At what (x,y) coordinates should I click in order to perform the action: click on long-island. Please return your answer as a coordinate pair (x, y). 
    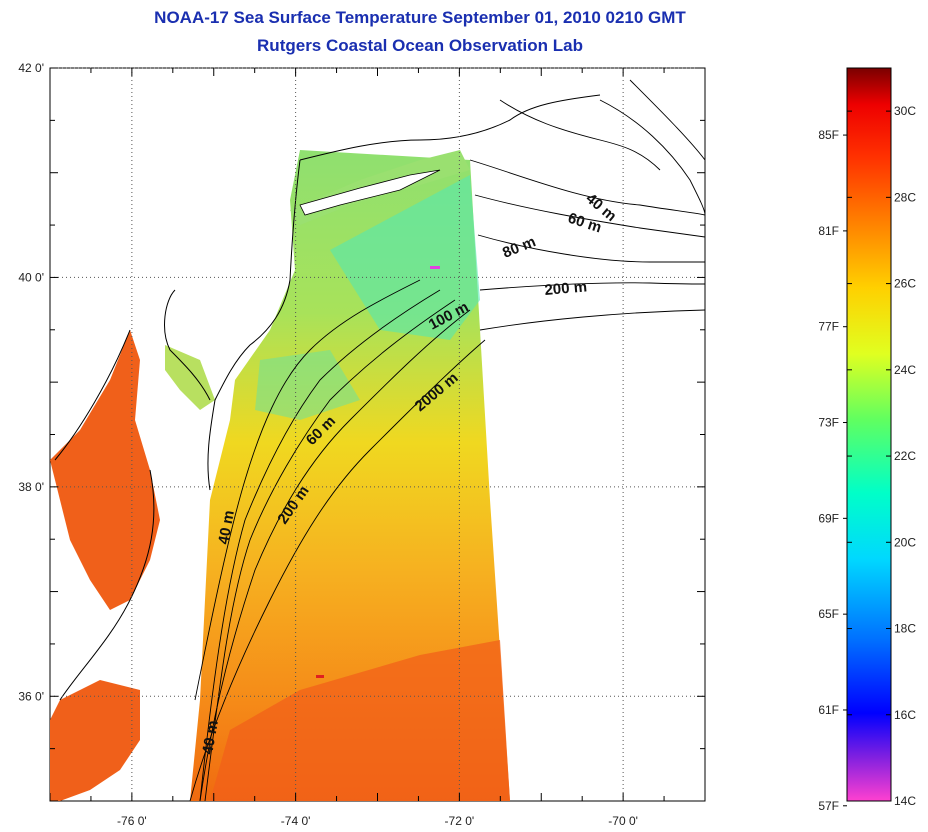
    Looking at the image, I should click on (370, 192).